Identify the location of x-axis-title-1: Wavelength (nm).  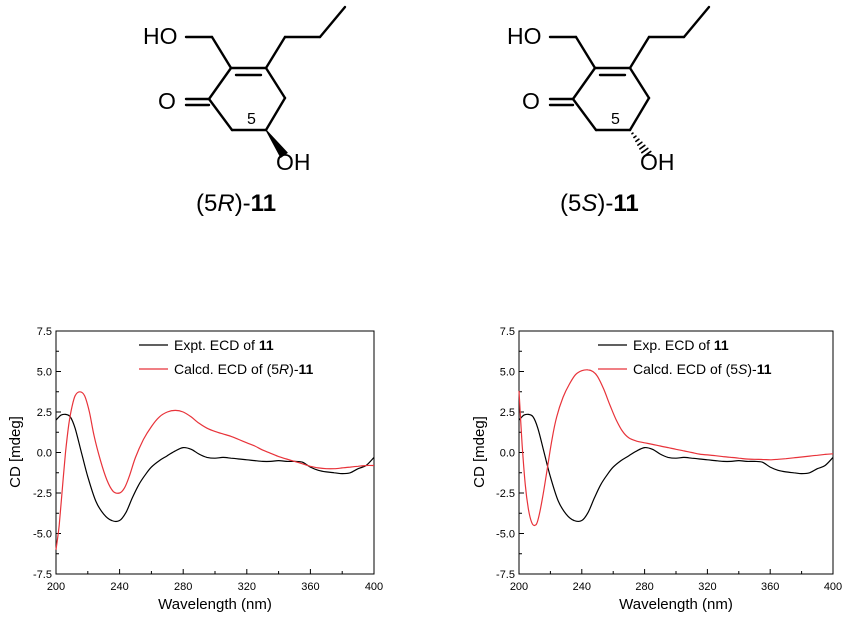
(215, 604).